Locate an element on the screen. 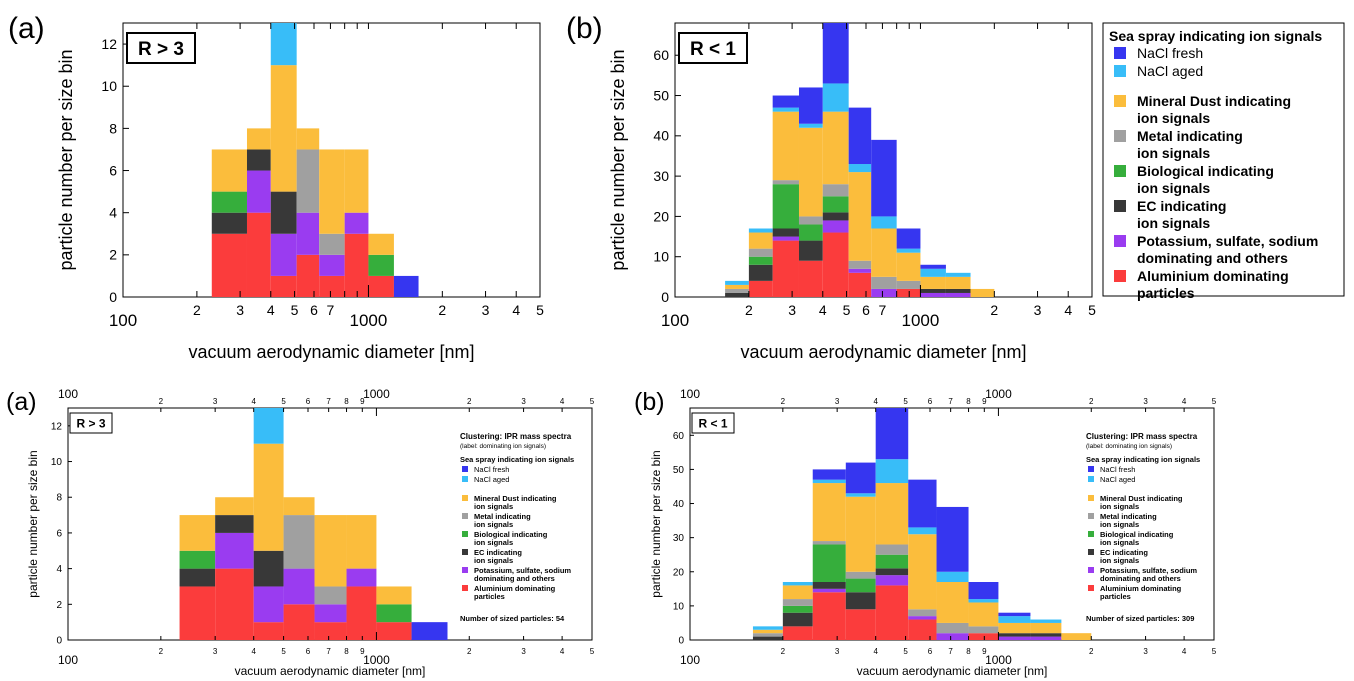 This screenshot has width=1354, height=681. legend-clustering-sub: (label: dominating ion signals) is located at coordinates (503, 446).